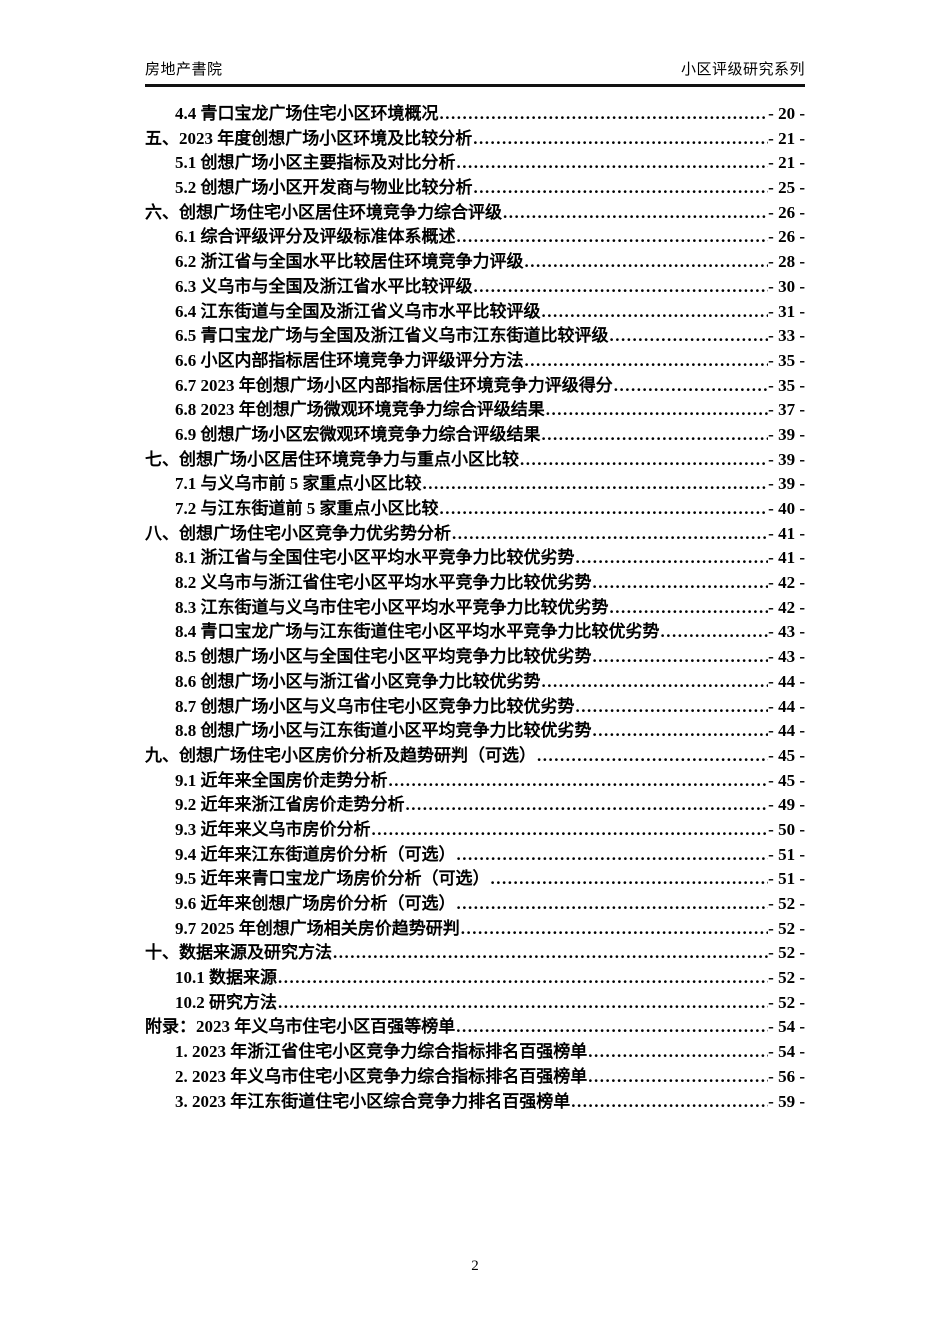 This screenshot has width=950, height=1344. Describe the element at coordinates (475, 1052) in the screenshot. I see `toc-entry: 1. 2023 年浙江省住宅小区竞争力综合指标排名百强榜单 - 54 -` at that location.